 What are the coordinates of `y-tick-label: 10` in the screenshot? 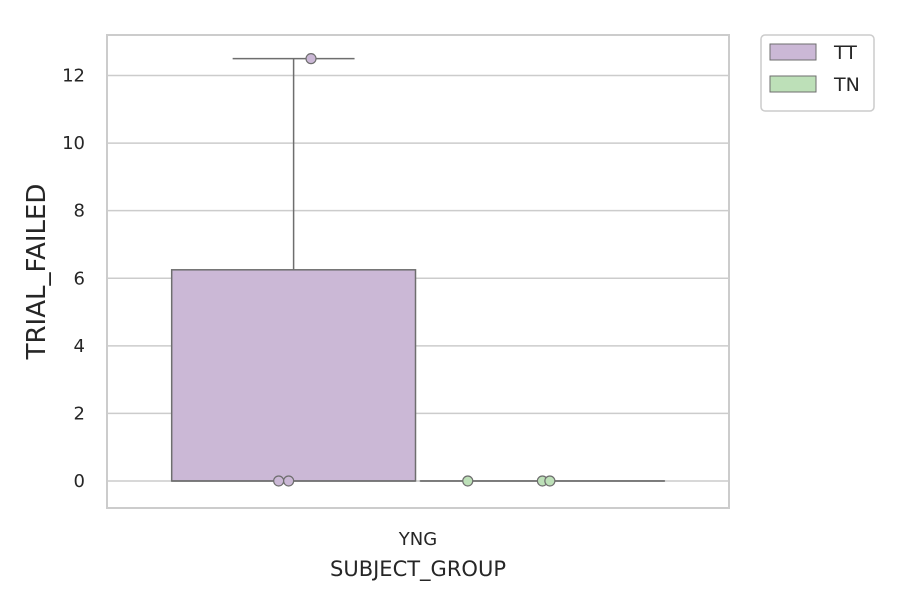 It's located at (73, 143).